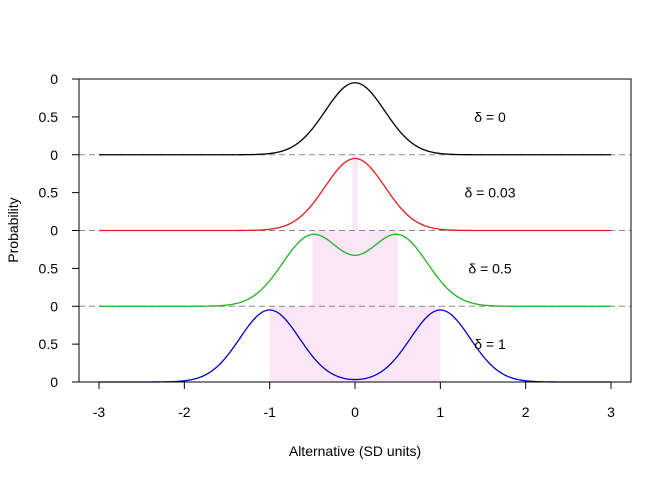  What do you see at coordinates (490, 344) in the screenshot?
I see `series-label: δ = 1` at bounding box center [490, 344].